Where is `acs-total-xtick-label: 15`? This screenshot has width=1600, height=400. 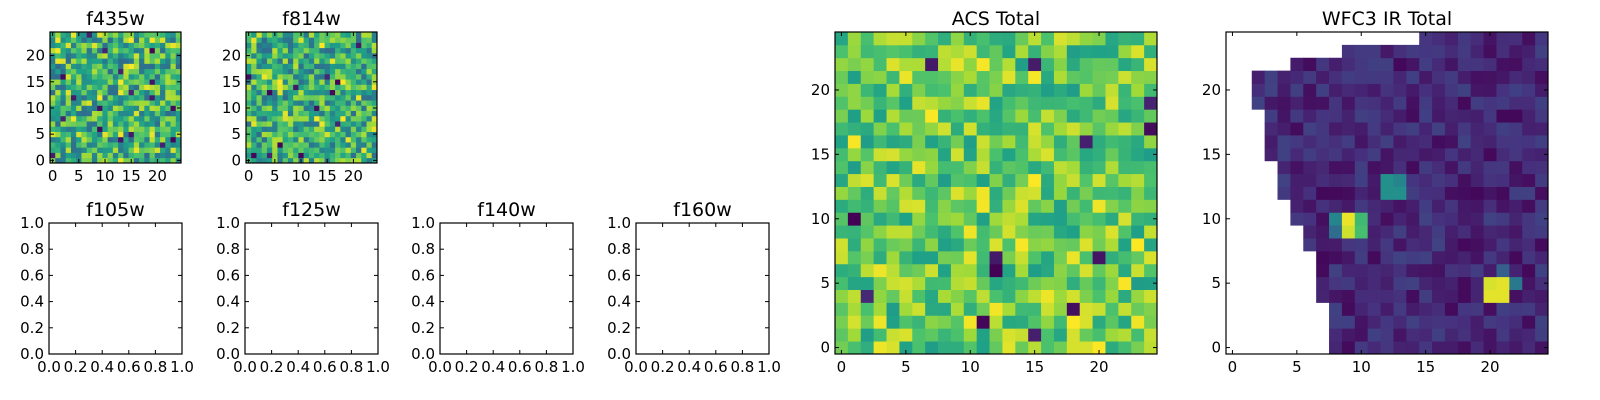
acs-total-xtick-label: 15 is located at coordinates (1034, 367).